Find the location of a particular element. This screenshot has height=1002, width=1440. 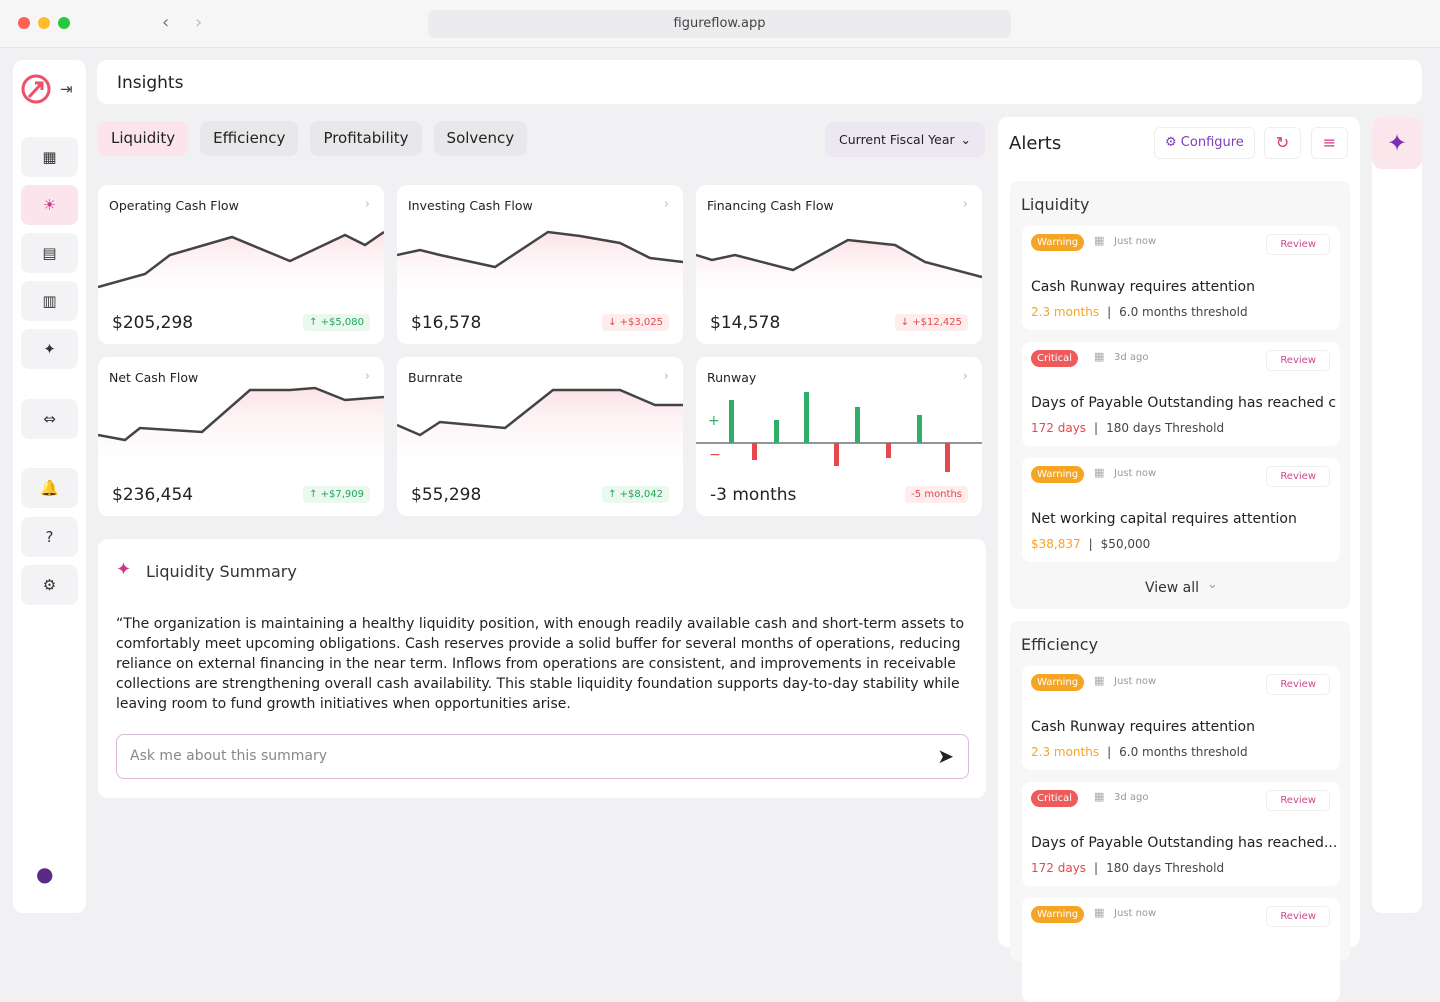

metric: $38,837 is located at coordinates (1056, 544).